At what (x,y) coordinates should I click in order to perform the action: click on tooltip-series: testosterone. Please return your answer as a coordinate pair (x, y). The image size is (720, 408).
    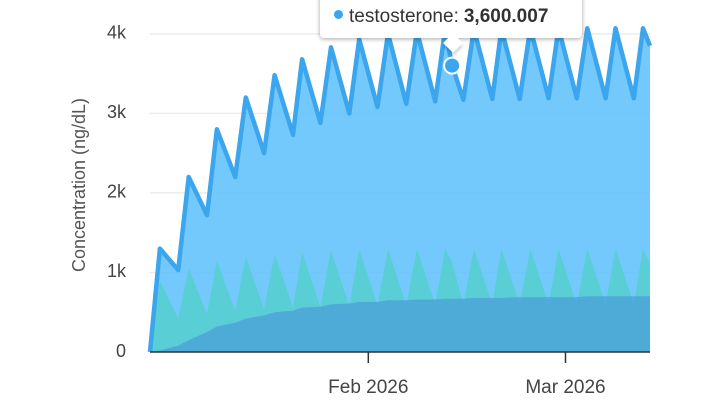
    Looking at the image, I should click on (404, 16).